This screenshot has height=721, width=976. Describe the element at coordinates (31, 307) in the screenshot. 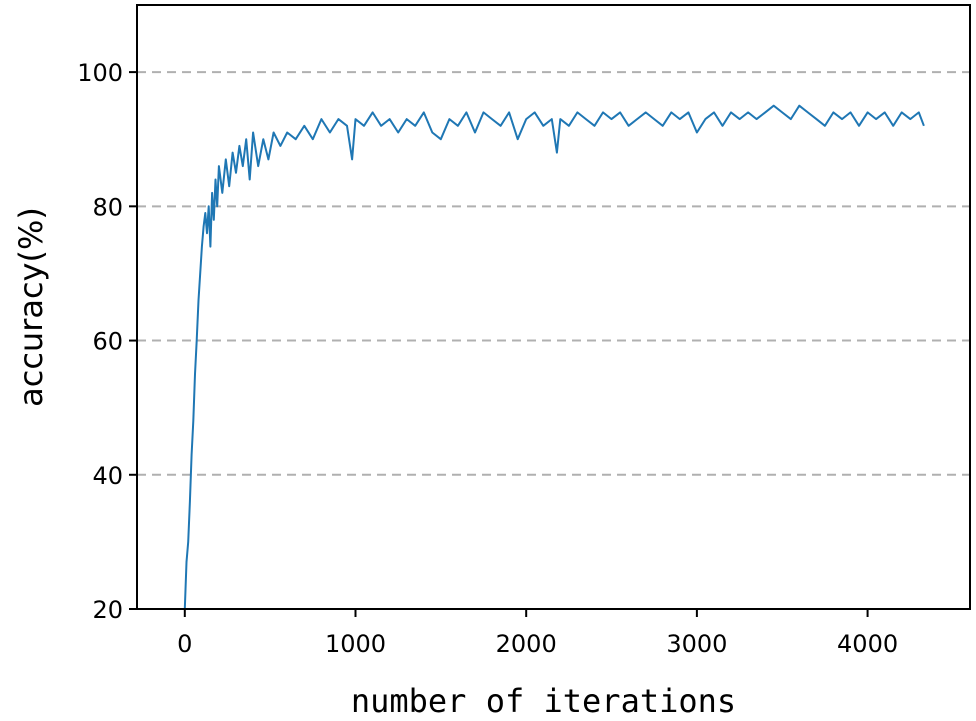

I see `y-axis-title: accuracy(%)` at that location.